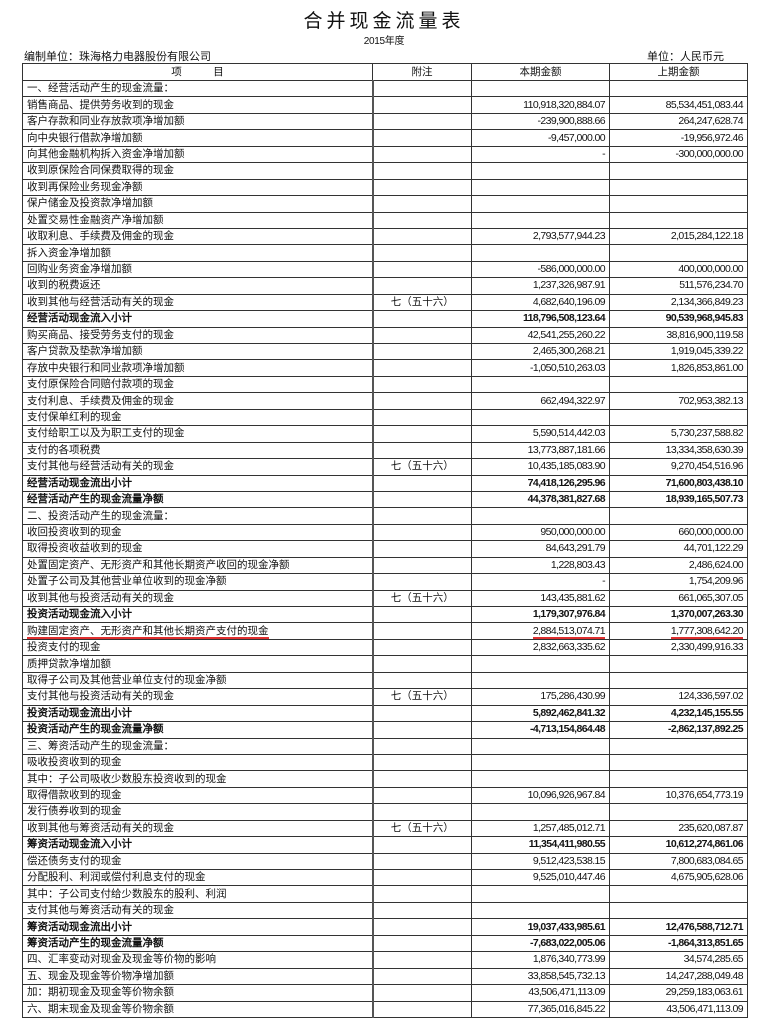 The width and height of the screenshot is (768, 1024). Describe the element at coordinates (540, 828) in the screenshot. I see `row-current-amount: 1,257,485,012.71` at that location.